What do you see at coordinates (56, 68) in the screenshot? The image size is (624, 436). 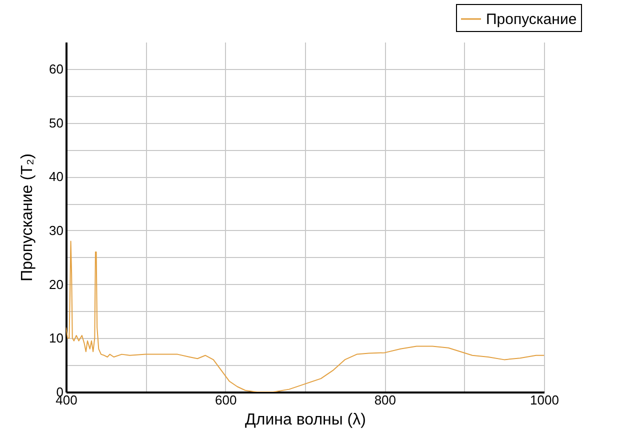 I see `y-tick-label: 60` at bounding box center [56, 68].